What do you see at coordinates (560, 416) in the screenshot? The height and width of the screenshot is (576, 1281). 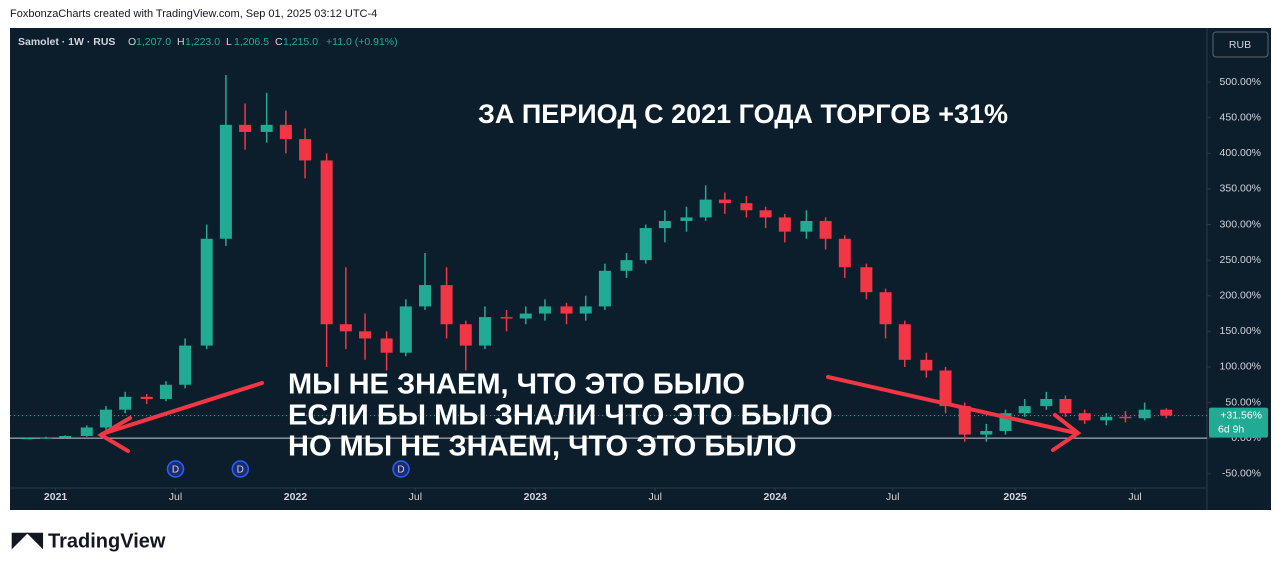 I see `annotation: ЕСЛИ БЫ МЫ ЗНАЛИ ЧТО ЭТО БЫЛО` at bounding box center [560, 416].